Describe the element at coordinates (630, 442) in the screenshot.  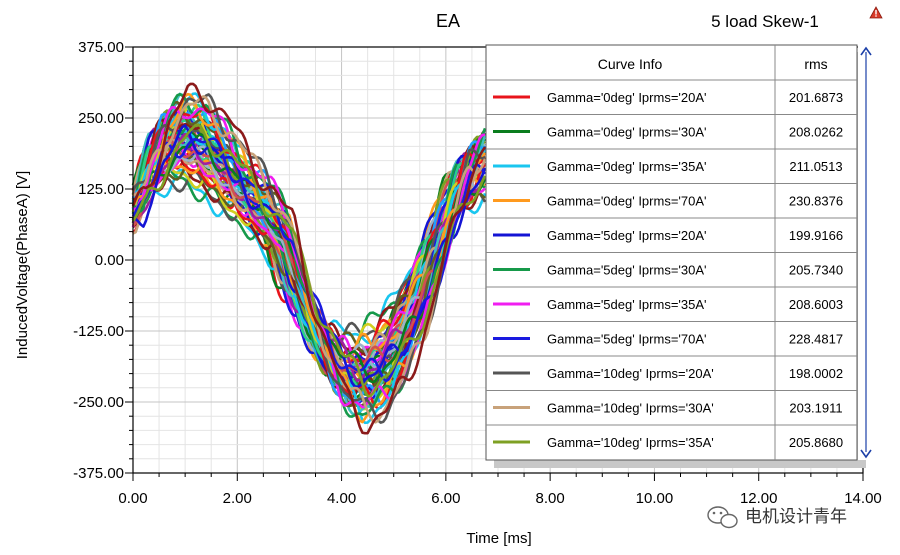
I see `legend-entry-label: Gamma='10deg' Iprms='35A'` at that location.